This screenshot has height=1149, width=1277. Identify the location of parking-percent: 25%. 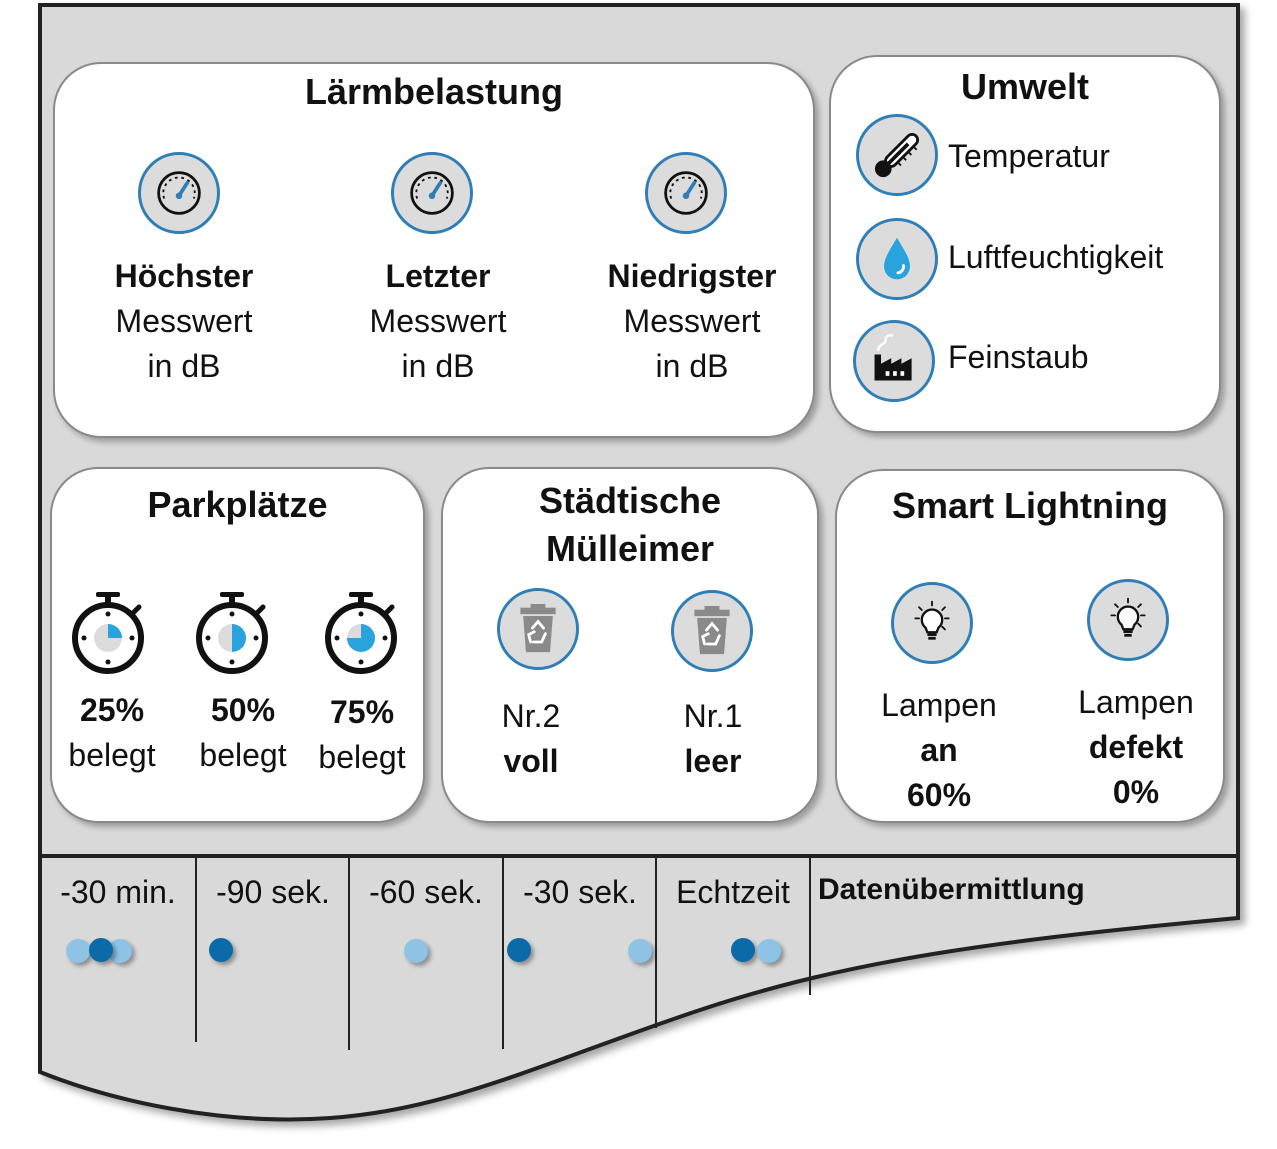
(112, 710).